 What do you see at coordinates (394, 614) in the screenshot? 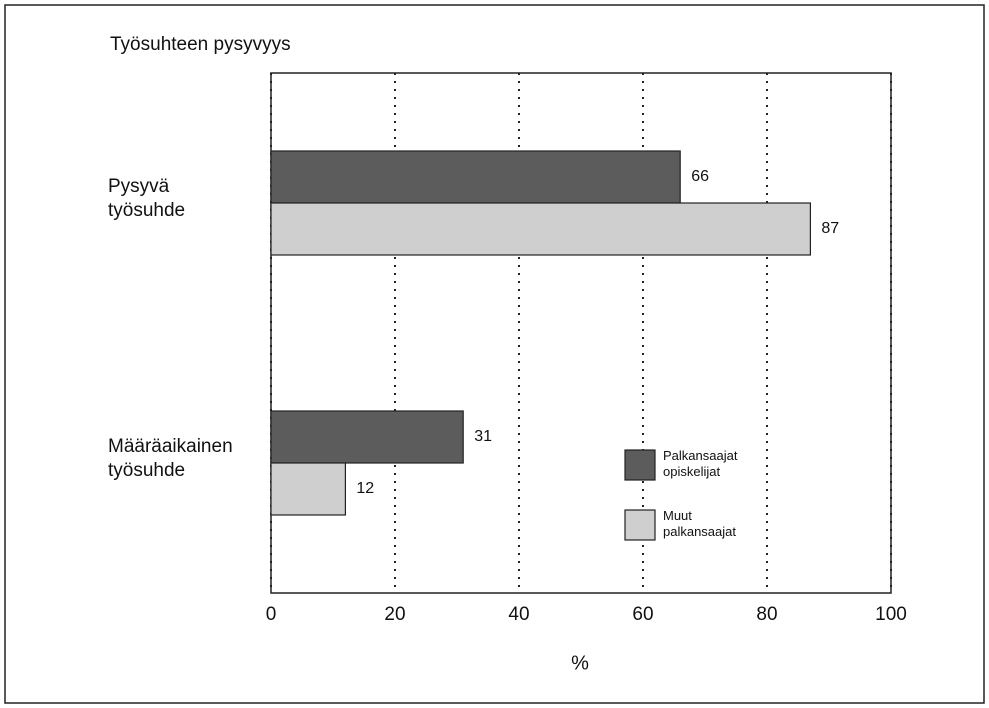
I see `x-tick-label: 20` at bounding box center [394, 614].